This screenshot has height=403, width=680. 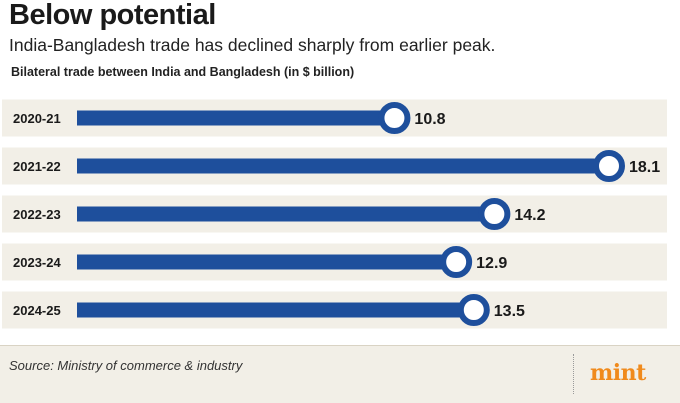 What do you see at coordinates (509, 311) in the screenshot?
I see `value-label: 13.5` at bounding box center [509, 311].